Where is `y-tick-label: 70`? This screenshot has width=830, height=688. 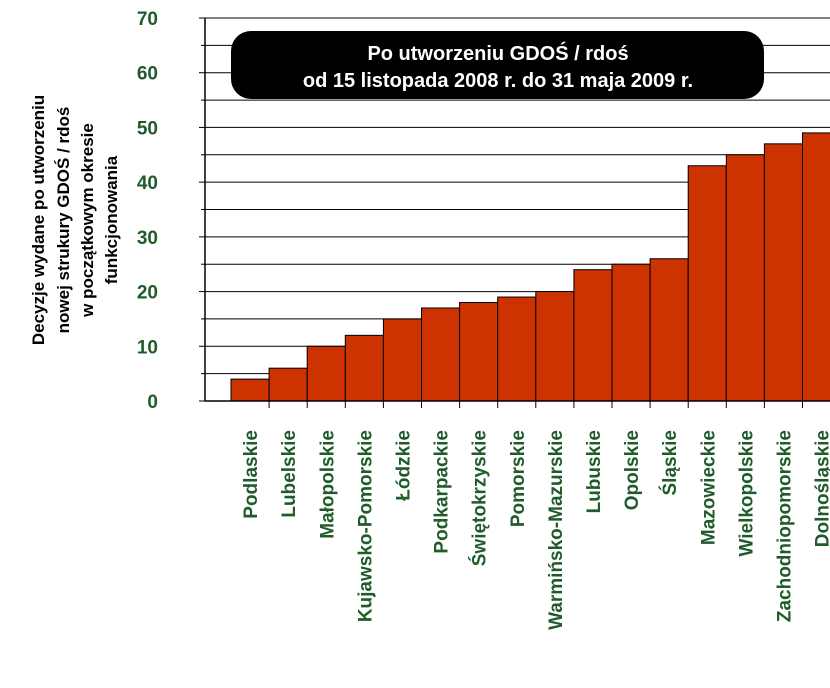 y-tick-label: 70 is located at coordinates (147, 19).